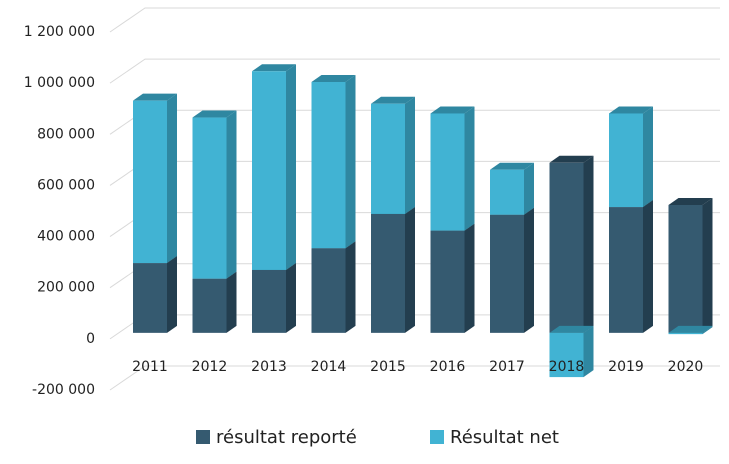  Describe the element at coordinates (626, 367) in the screenshot. I see `x-tick-label: 2019` at that location.